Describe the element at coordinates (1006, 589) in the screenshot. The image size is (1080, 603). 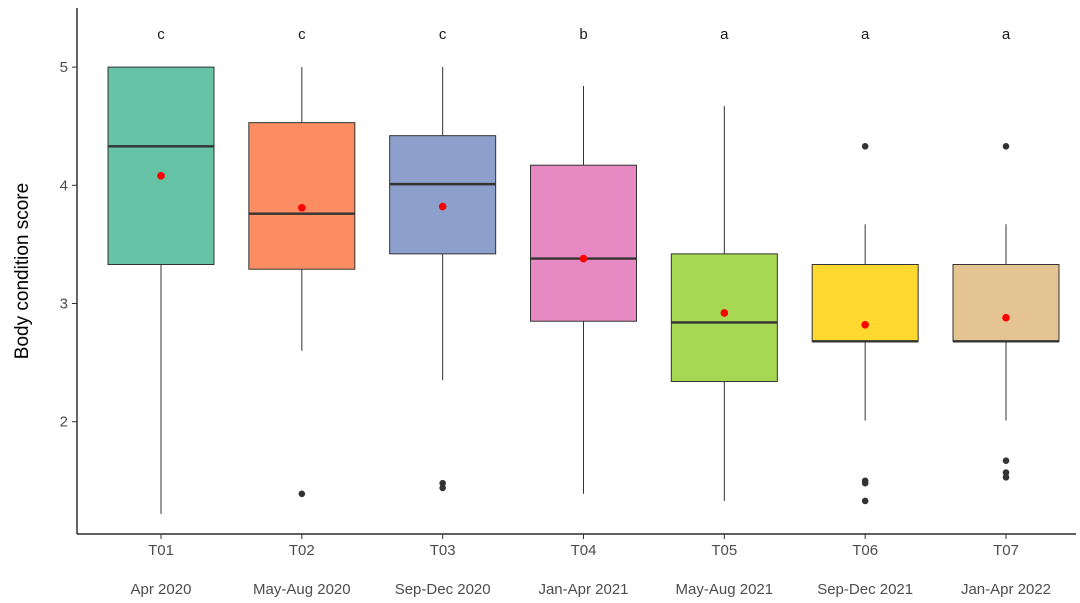
I see `x-period-label: Jan-Apr 2022` at that location.